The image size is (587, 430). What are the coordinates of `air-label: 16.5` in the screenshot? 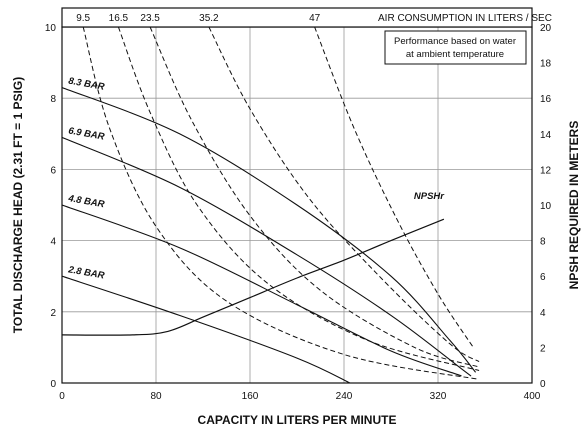 It's located at (119, 18).